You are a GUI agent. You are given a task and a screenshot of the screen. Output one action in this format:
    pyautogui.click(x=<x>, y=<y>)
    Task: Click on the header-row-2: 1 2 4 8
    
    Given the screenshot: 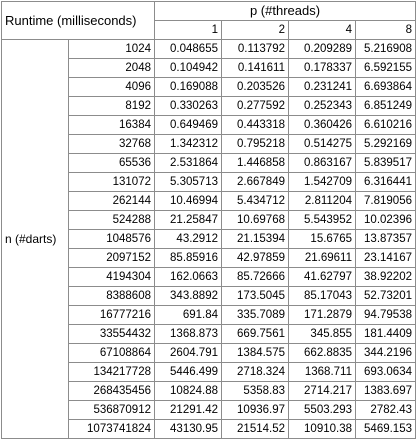 What is the action you would take?
    pyautogui.click(x=209, y=30)
    